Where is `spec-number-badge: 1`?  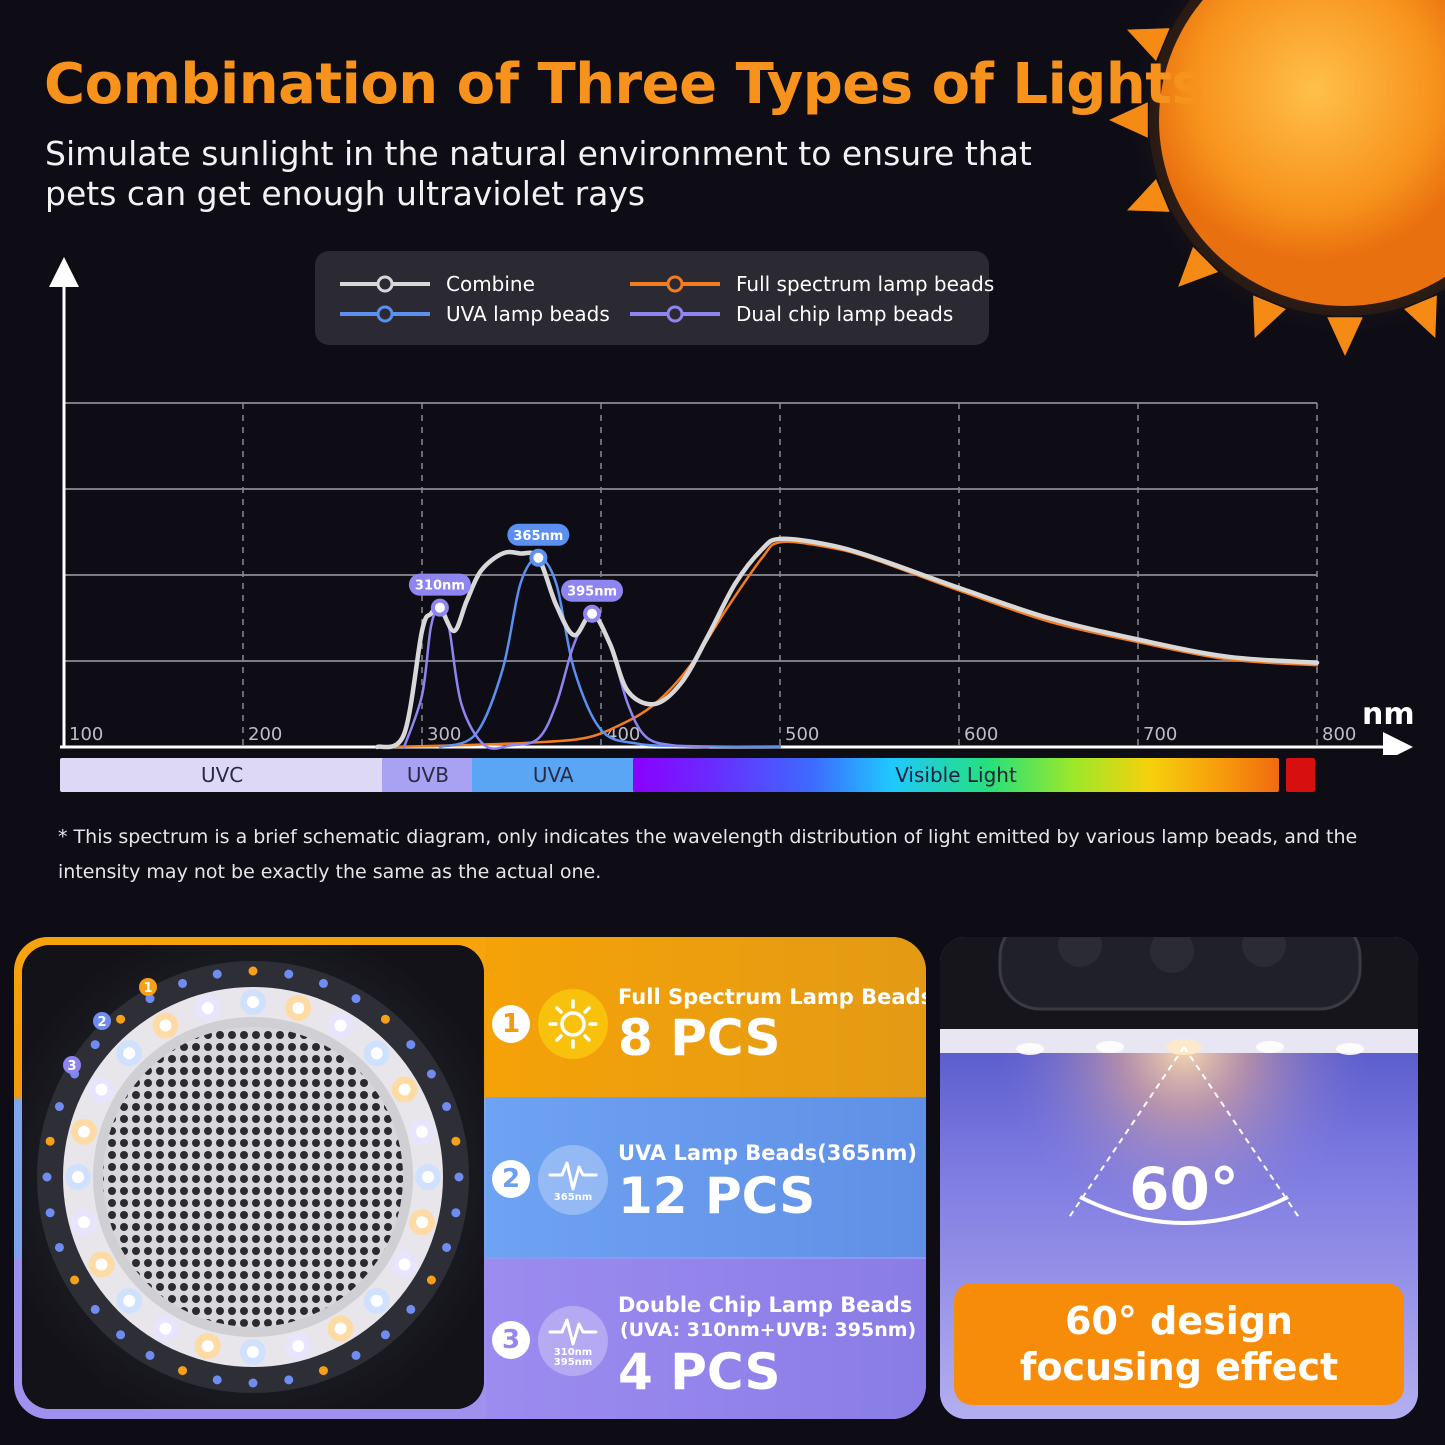
spec-number-badge: 1 is located at coordinates (511, 1024).